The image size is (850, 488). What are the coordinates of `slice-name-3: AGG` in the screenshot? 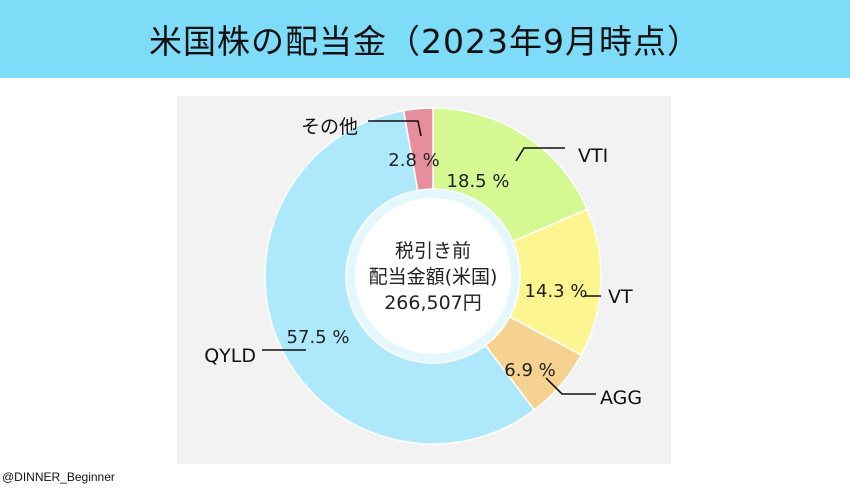 It's located at (621, 398).